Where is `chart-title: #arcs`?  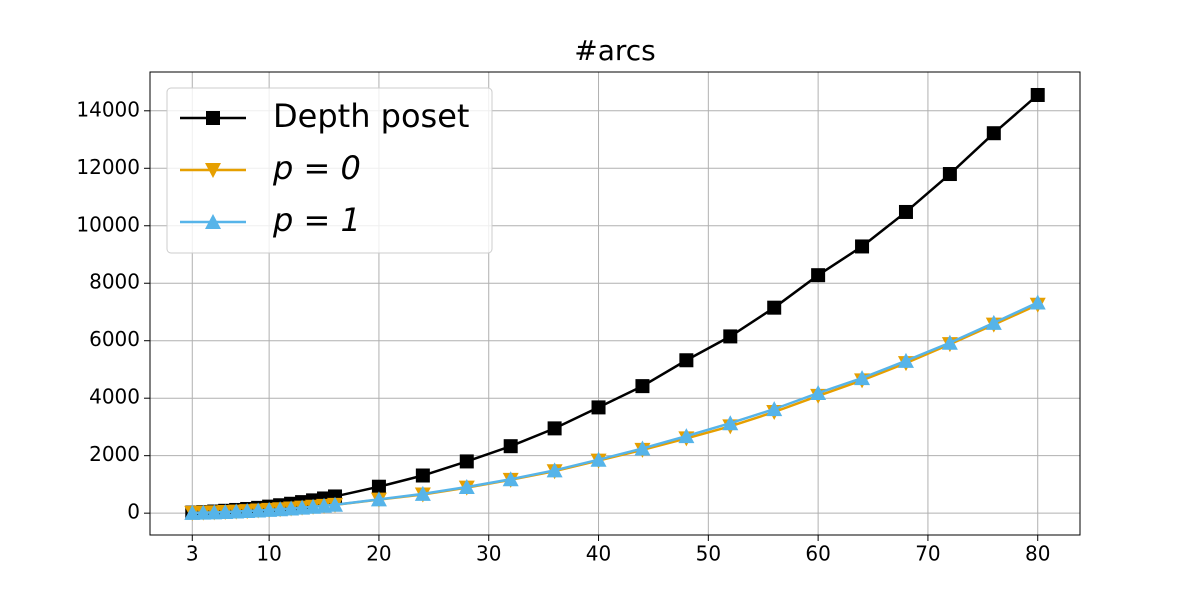 chart-title: #arcs is located at coordinates (615, 50).